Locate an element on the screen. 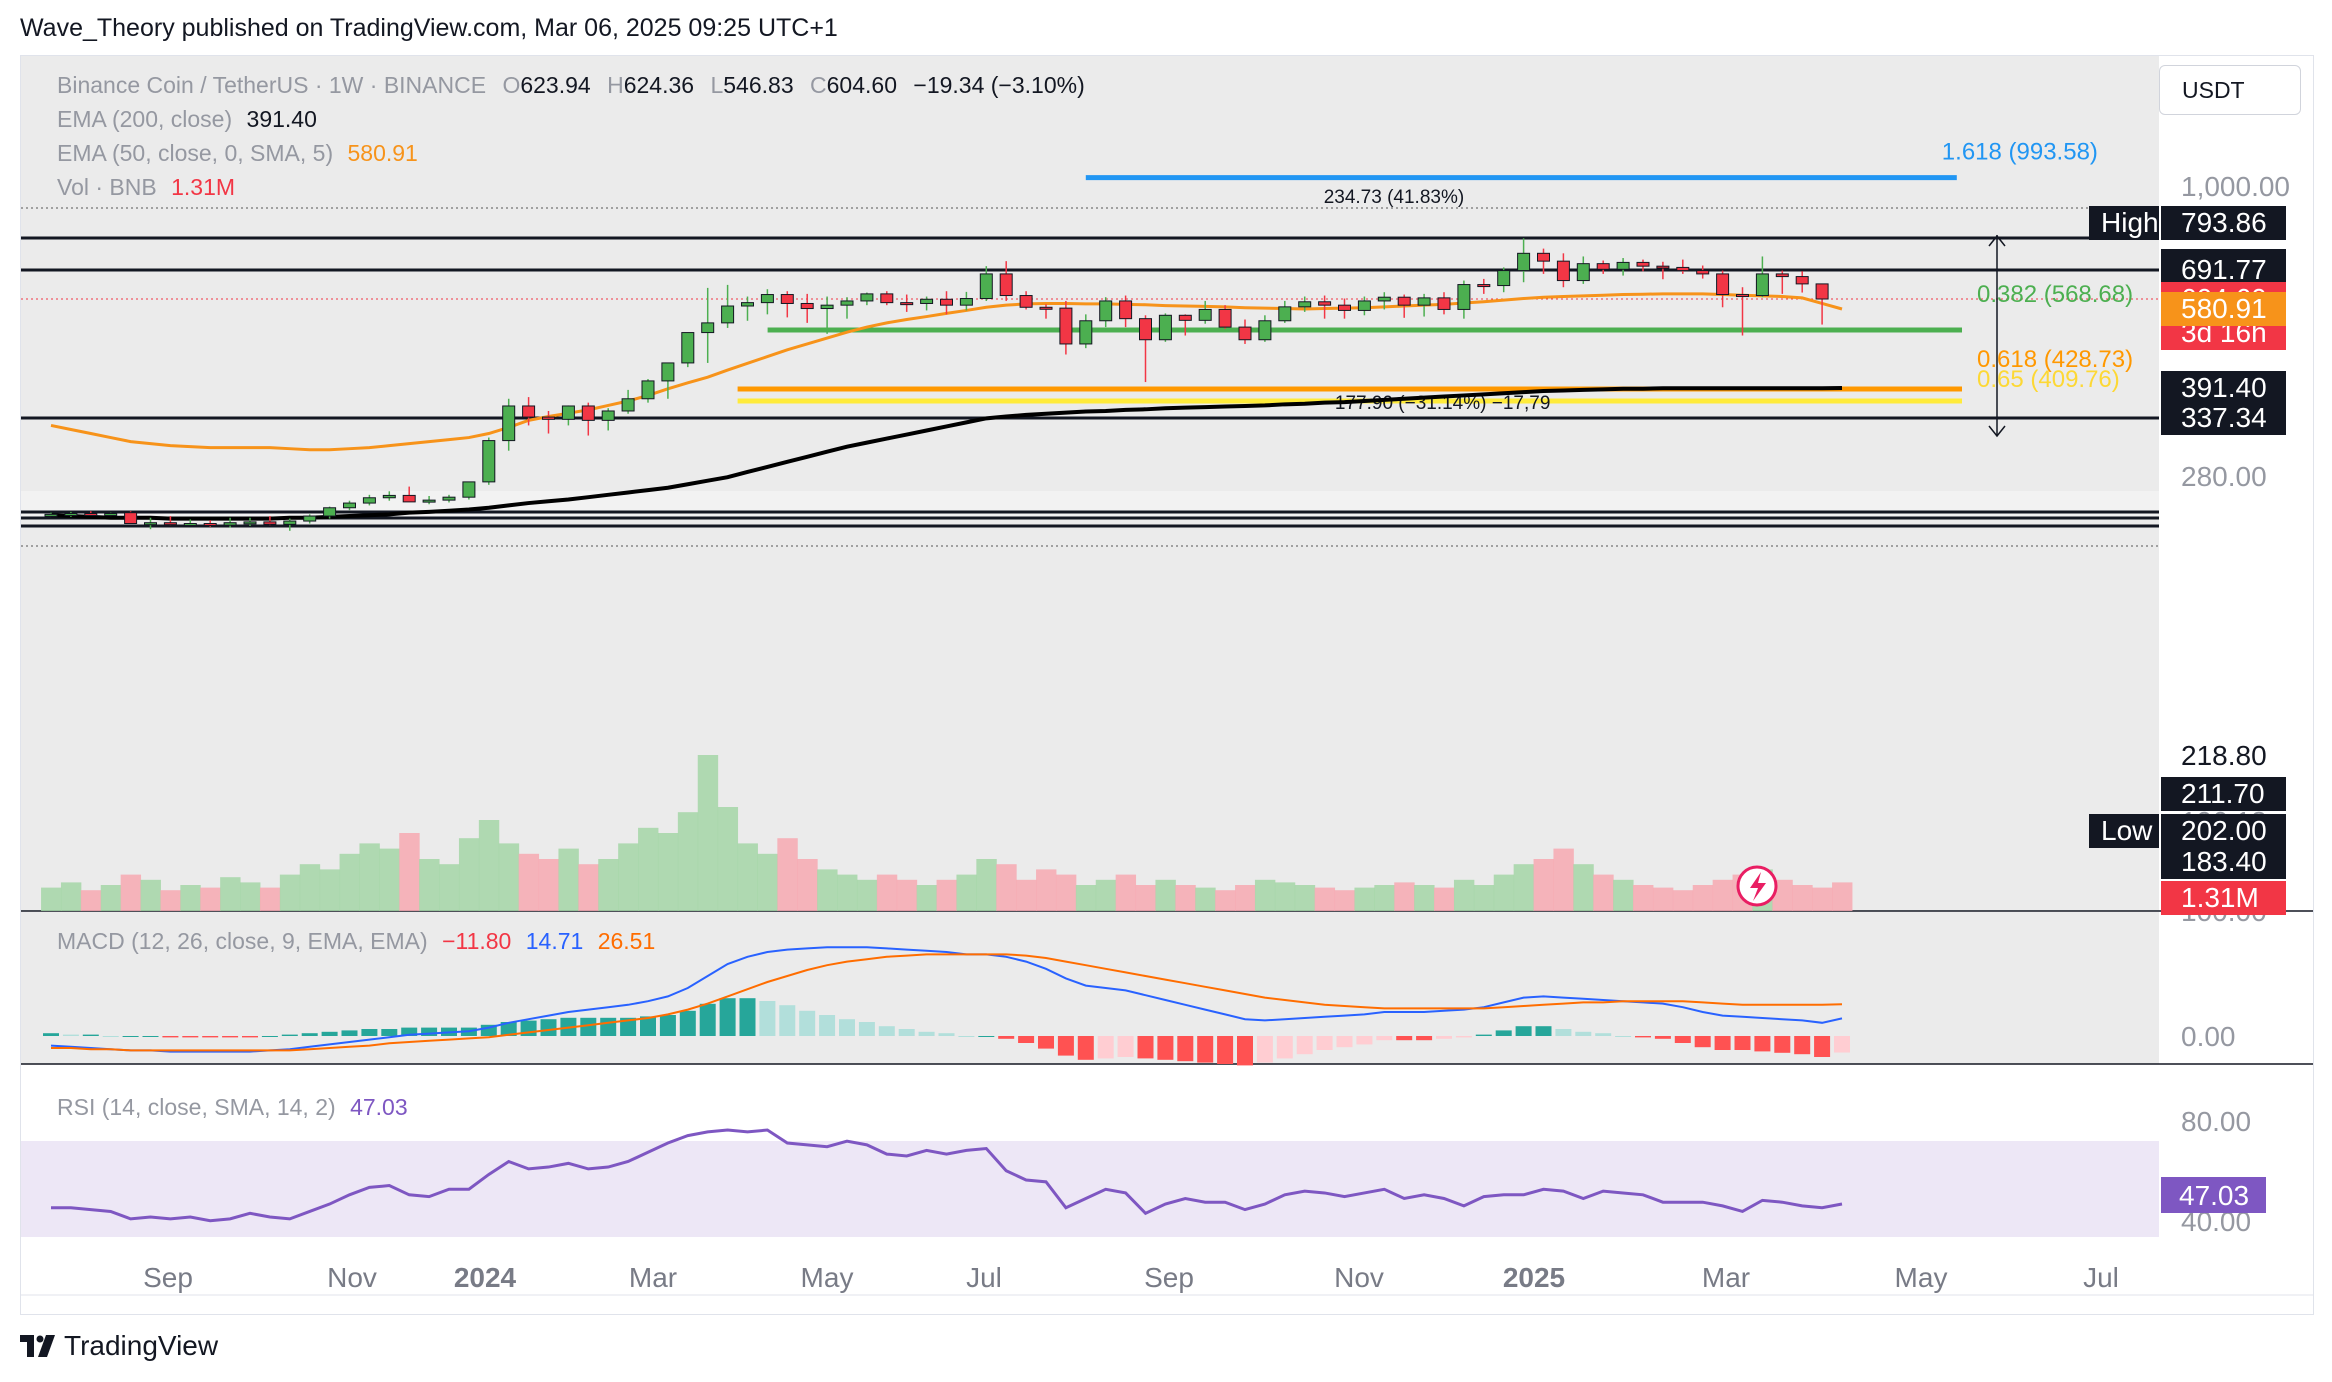  rsi-legend: RSI (14, close, SMA, 14, 2) 47.03 is located at coordinates (232, 1107).